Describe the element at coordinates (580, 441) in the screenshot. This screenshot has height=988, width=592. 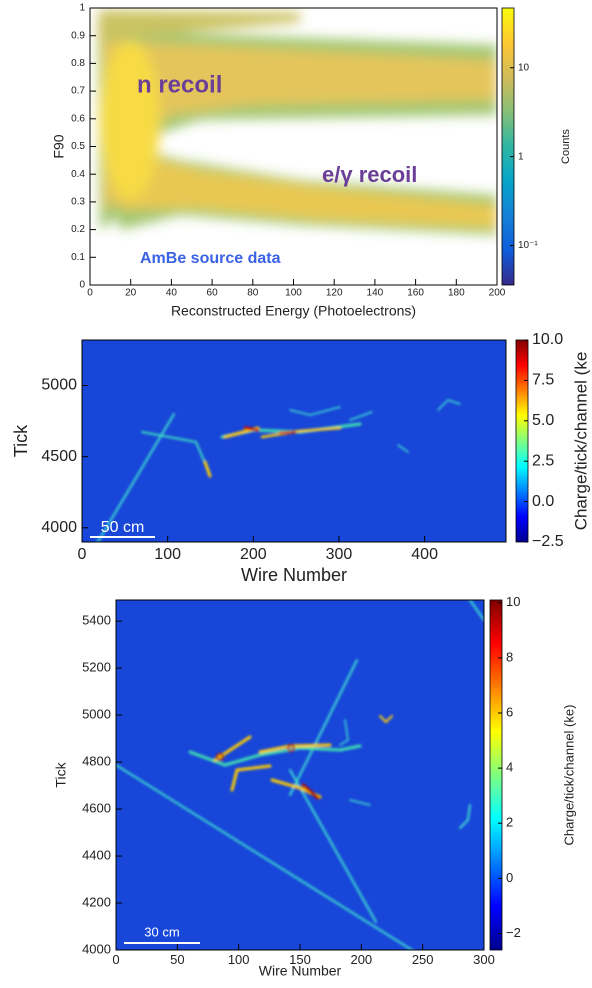
I see `colorbar-label: Charge/tick/channel (ke` at that location.